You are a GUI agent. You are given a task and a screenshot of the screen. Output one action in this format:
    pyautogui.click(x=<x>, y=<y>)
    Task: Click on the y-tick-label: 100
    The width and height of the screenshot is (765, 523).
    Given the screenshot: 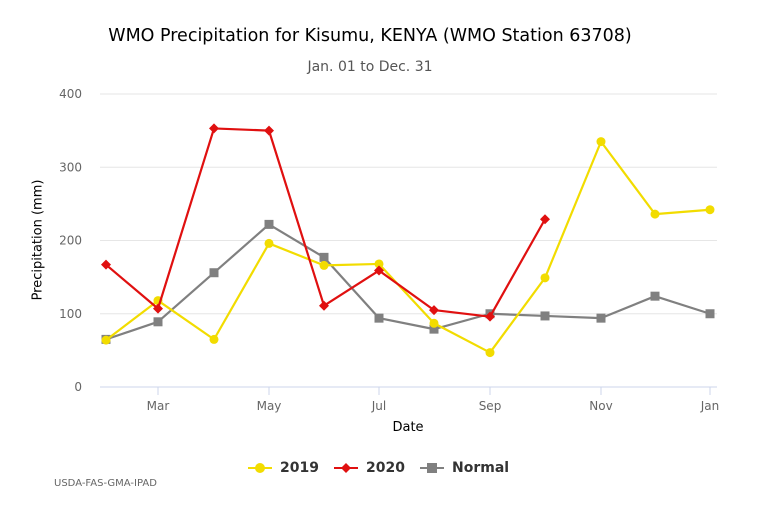 What is the action you would take?
    pyautogui.click(x=70, y=314)
    